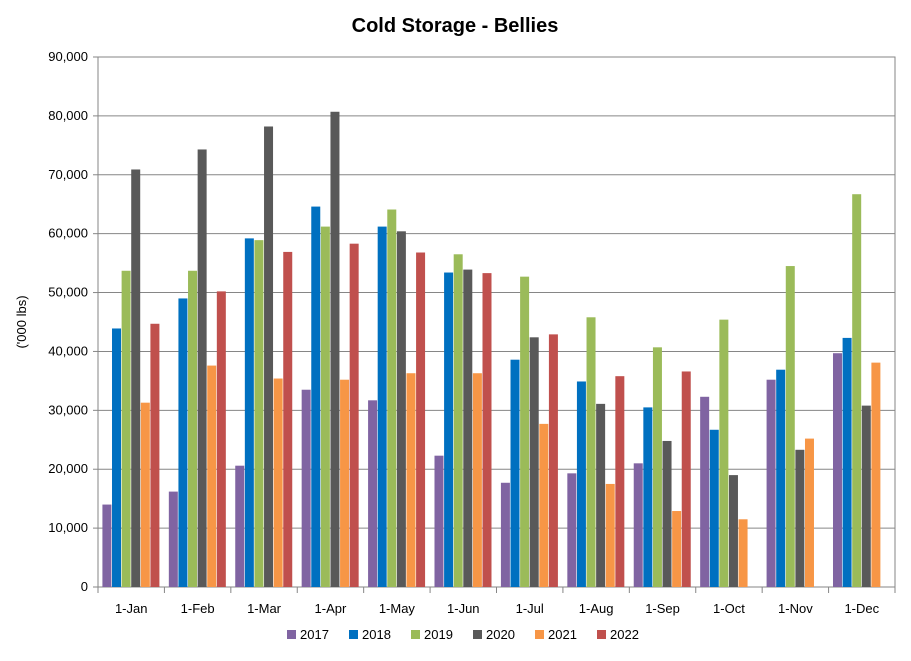 The width and height of the screenshot is (911, 661). What do you see at coordinates (439, 521) in the screenshot?
I see `bar-2017-1-Jun` at bounding box center [439, 521].